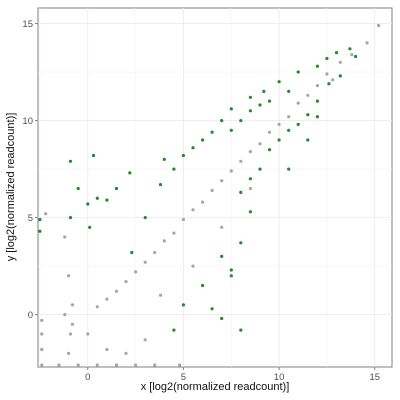  Describe the element at coordinates (215, 387) in the screenshot. I see `x-axis-title: x [log2(normalized readcount)]` at that location.